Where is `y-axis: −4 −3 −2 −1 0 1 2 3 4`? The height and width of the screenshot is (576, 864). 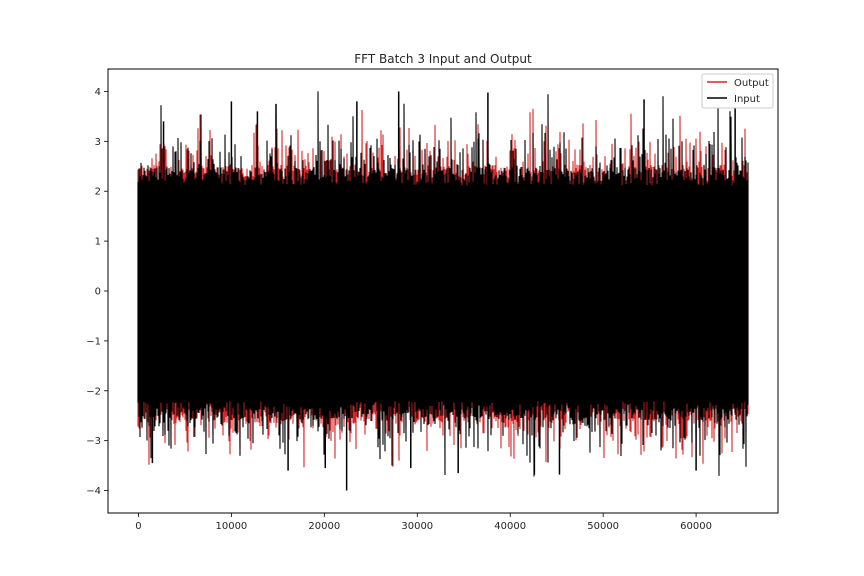 y-axis: −4 −3 −2 −1 0 1 2 3 4 is located at coordinates (97, 292).